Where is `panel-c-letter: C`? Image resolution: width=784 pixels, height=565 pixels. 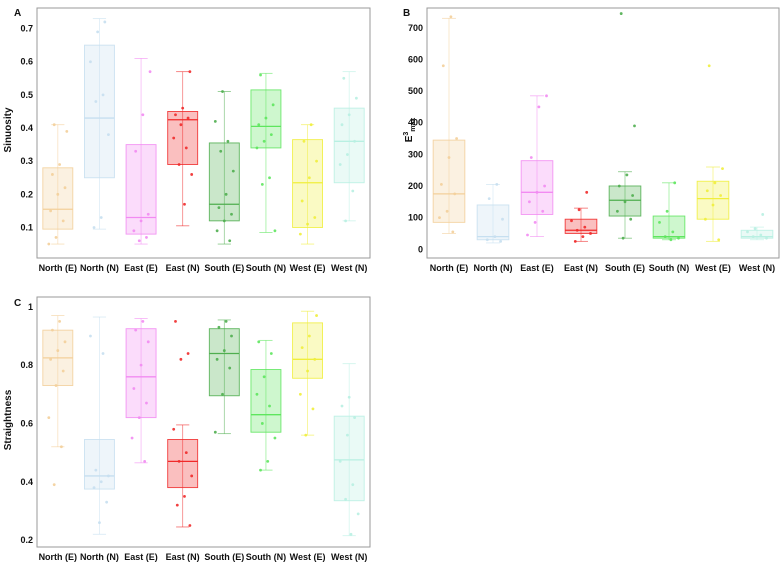
panel-c-letter: C is located at coordinates (17, 303).